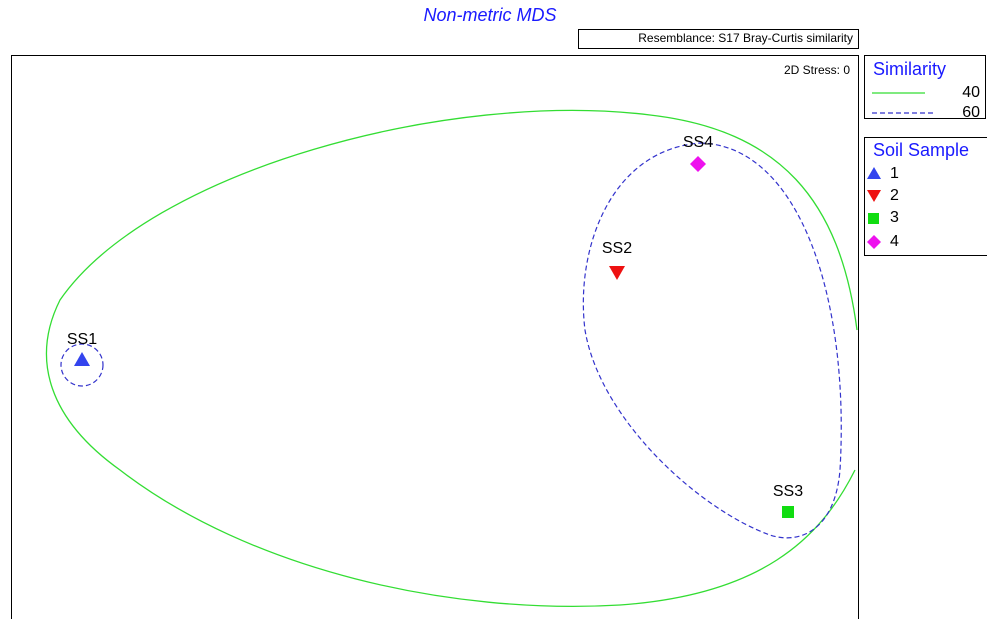 This screenshot has width=987, height=619. I want to click on similarity-60-contour, so click(82, 365).